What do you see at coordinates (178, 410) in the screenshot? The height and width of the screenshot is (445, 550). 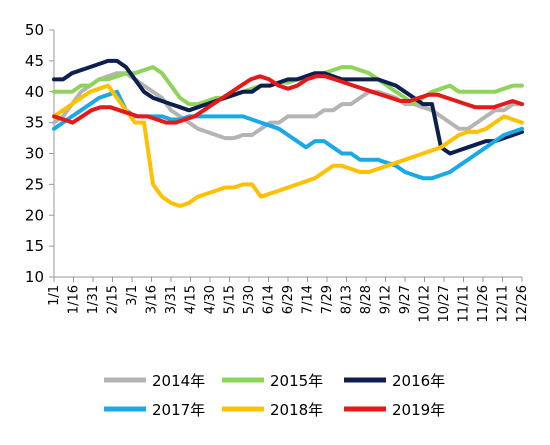 I see `legend-label-4: 2017年` at bounding box center [178, 410].